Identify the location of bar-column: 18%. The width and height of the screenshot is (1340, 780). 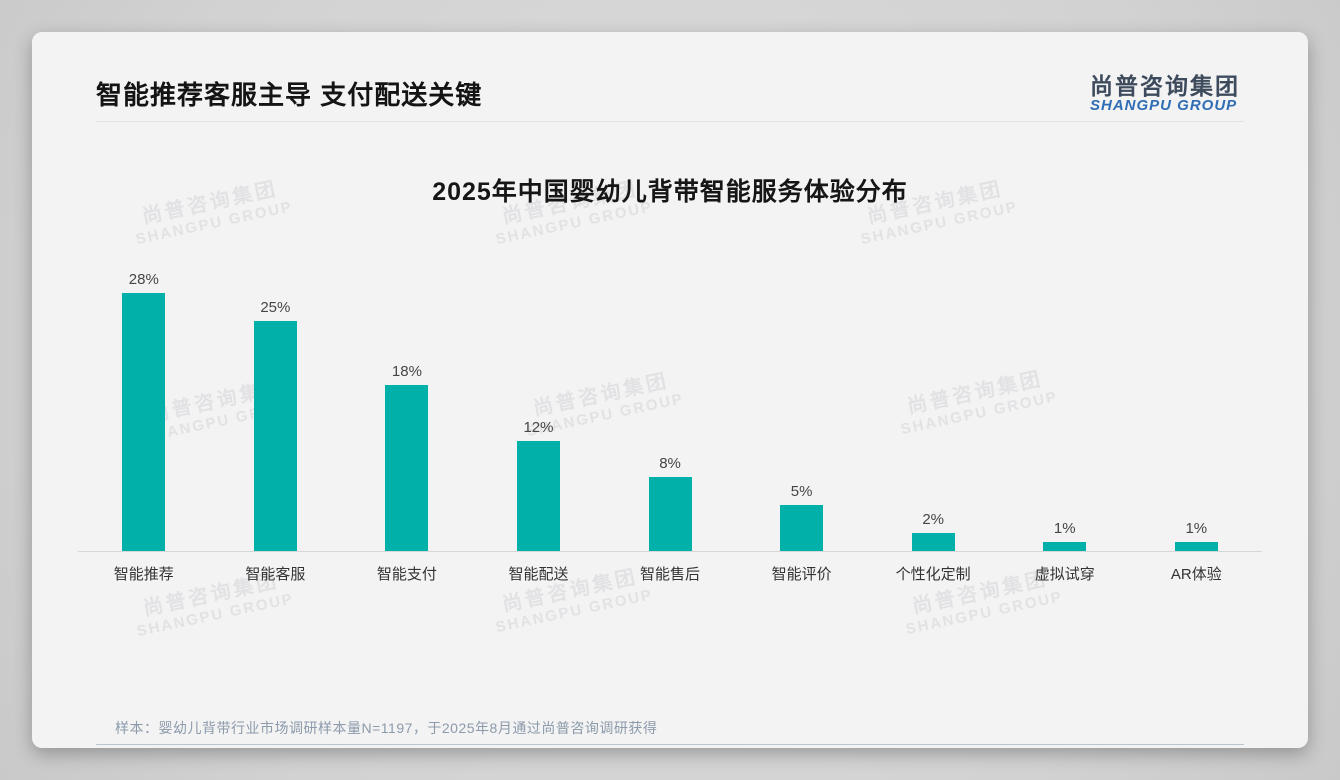
(407, 457).